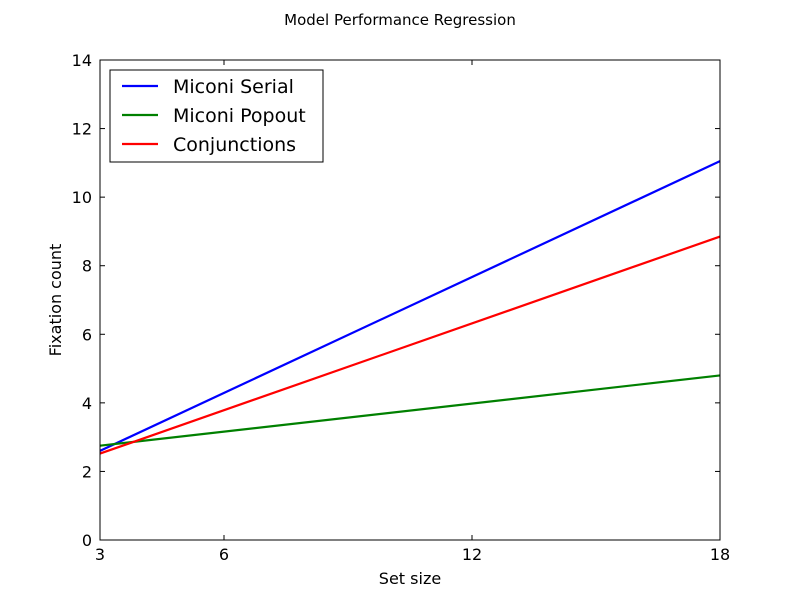  I want to click on y-tick-label-7: 14, so click(82, 60).